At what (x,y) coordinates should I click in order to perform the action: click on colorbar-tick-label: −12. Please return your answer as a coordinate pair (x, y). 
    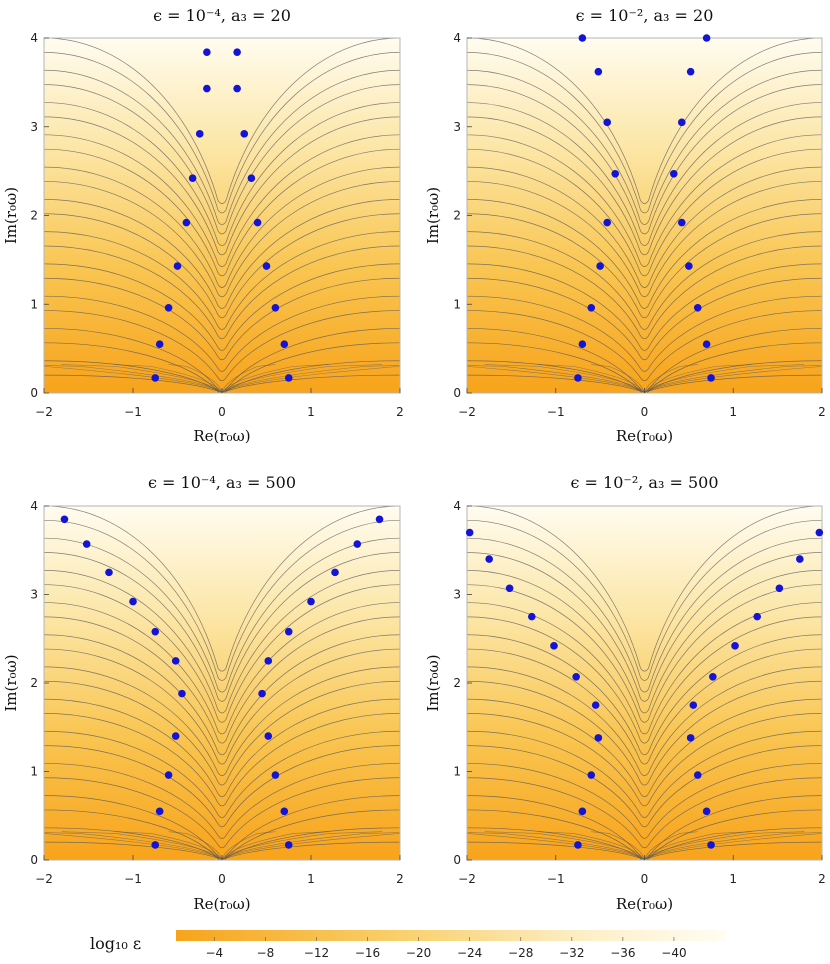
    Looking at the image, I should click on (316, 953).